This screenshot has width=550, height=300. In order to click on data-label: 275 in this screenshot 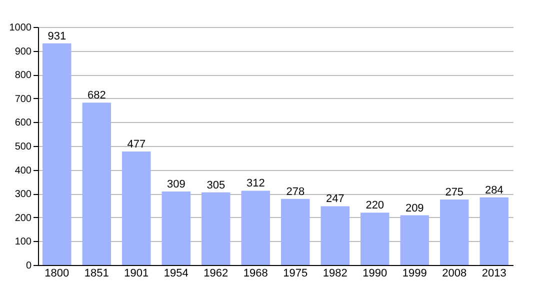, I will do `click(454, 192)`.